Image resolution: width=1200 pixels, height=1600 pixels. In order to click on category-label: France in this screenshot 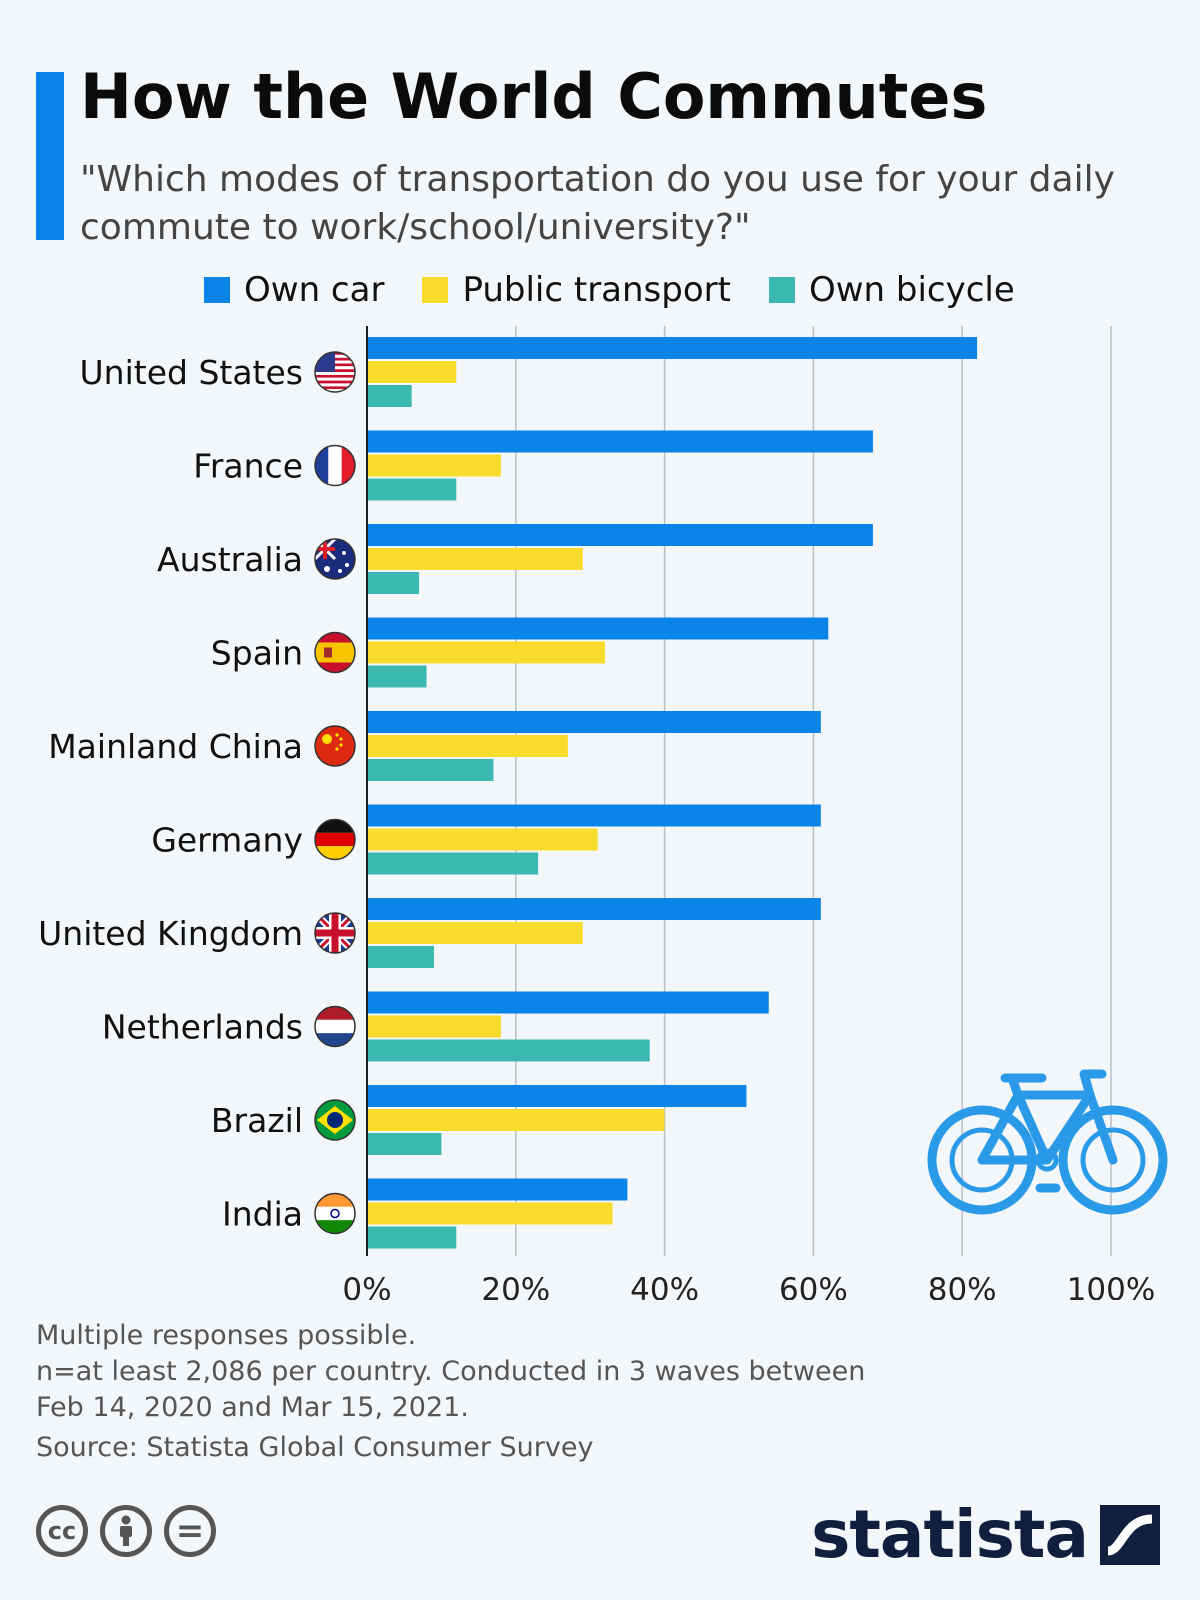, I will do `click(248, 466)`.